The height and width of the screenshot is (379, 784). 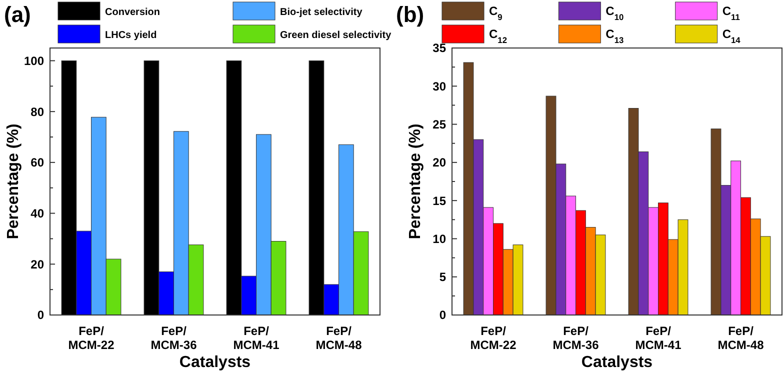 I want to click on legend-label: C$_{9}$, so click(x=496, y=13).